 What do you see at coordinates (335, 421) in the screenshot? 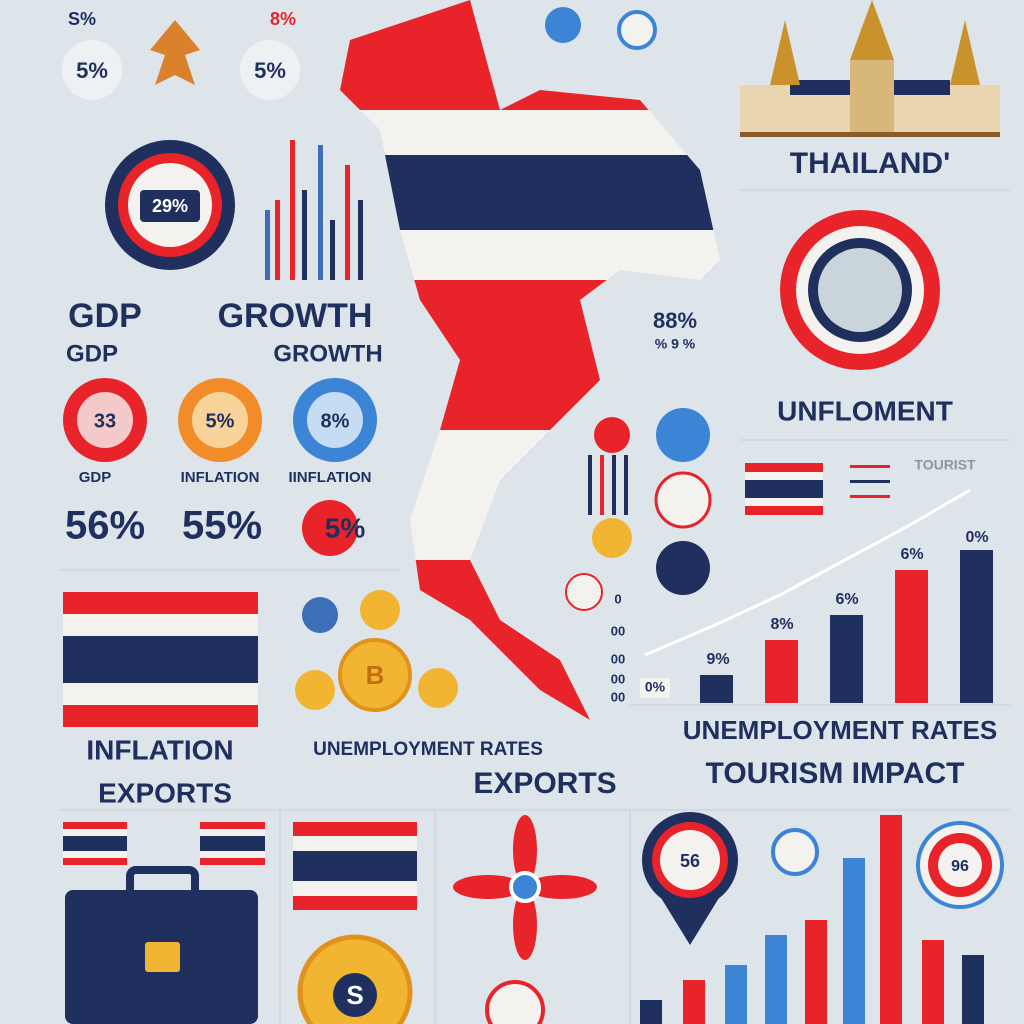
I see `indicator-value: 8%` at bounding box center [335, 421].